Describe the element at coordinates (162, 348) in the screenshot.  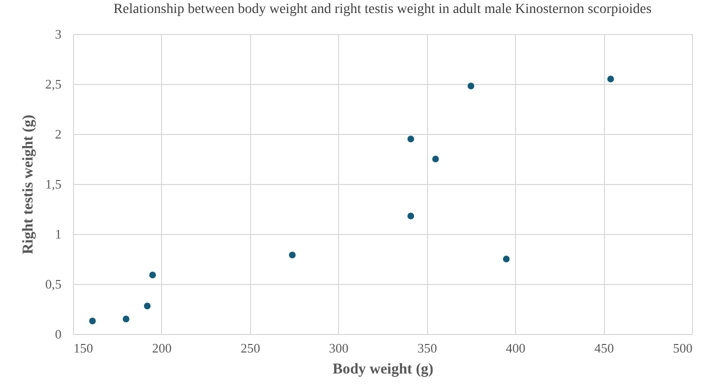
I see `x-tick-label: 200` at that location.